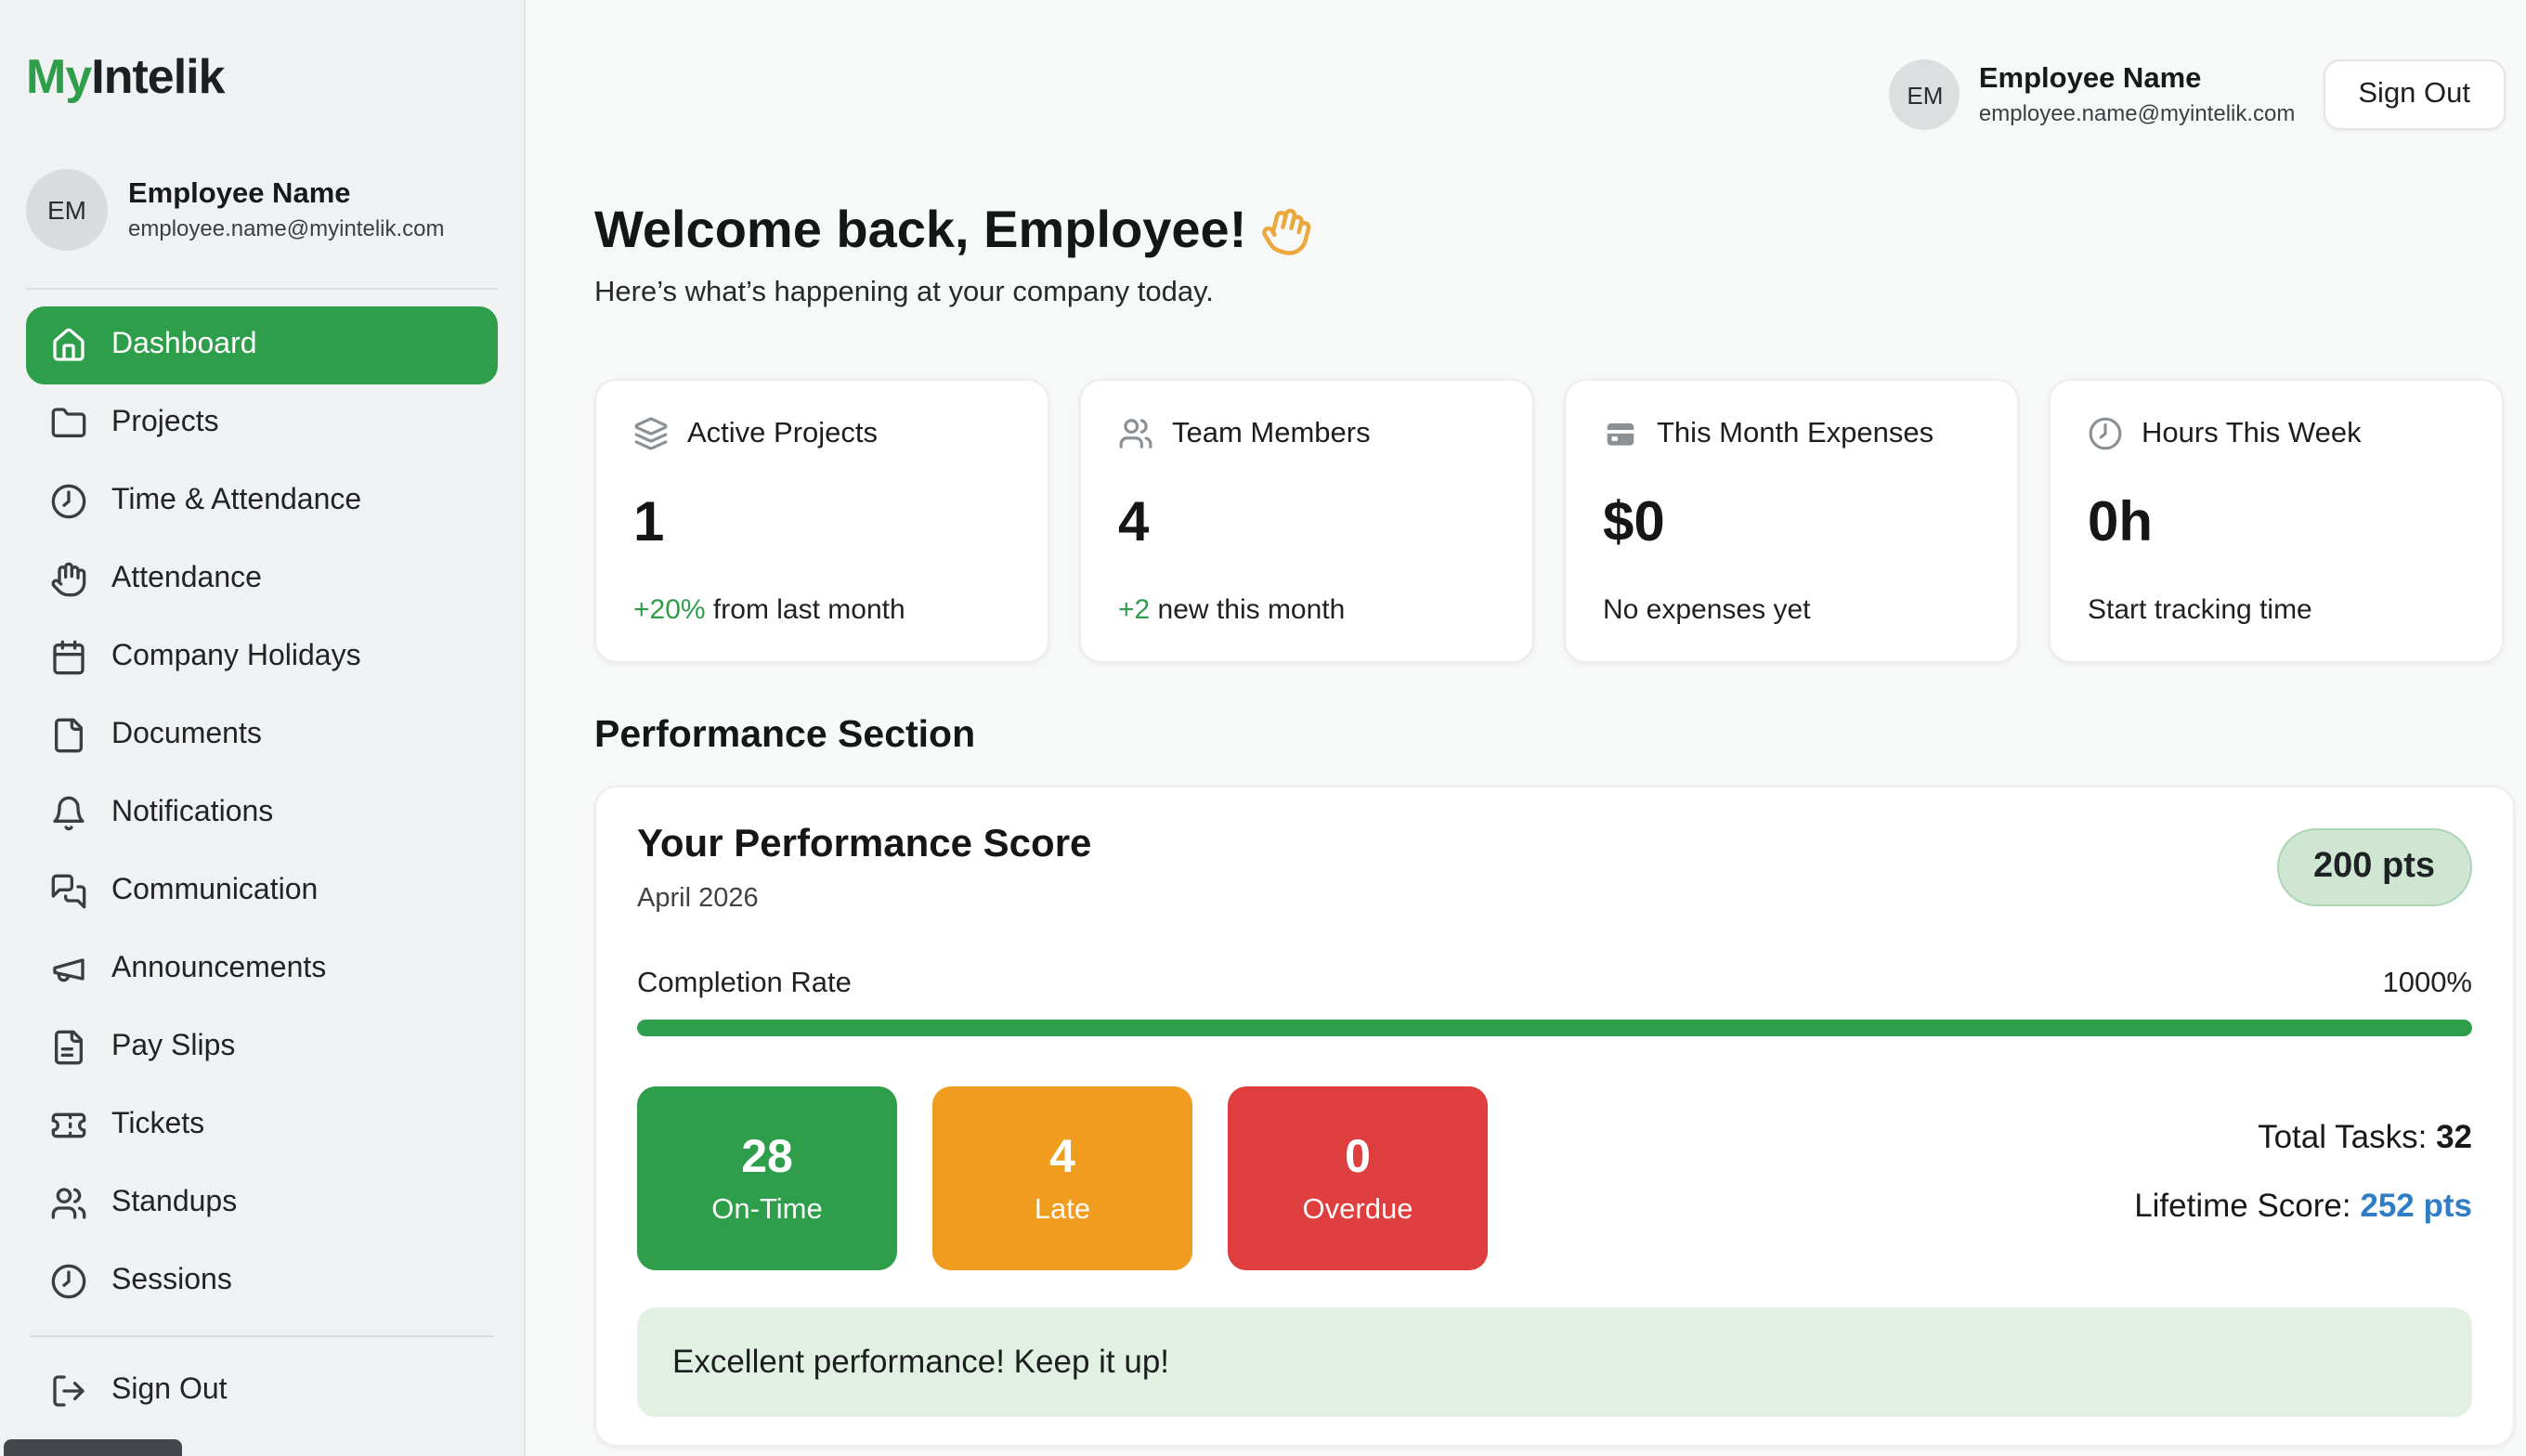 The image size is (2526, 1456). I want to click on total-tasks-label: Total Tasks:, so click(2343, 1136).